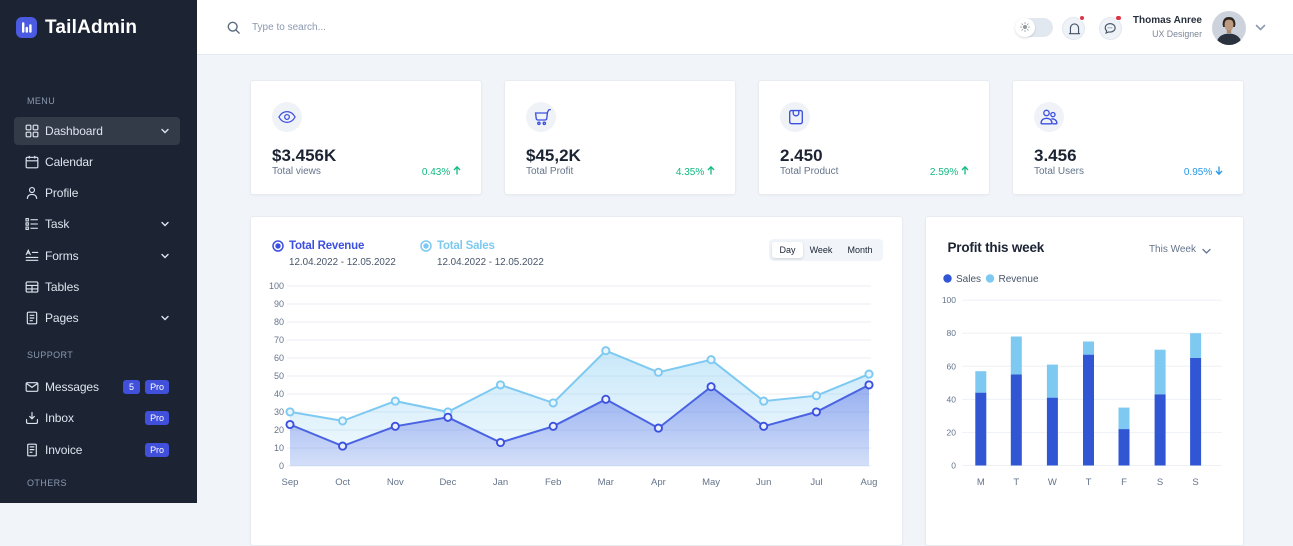  I want to click on svg-text: 90, so click(279, 304).